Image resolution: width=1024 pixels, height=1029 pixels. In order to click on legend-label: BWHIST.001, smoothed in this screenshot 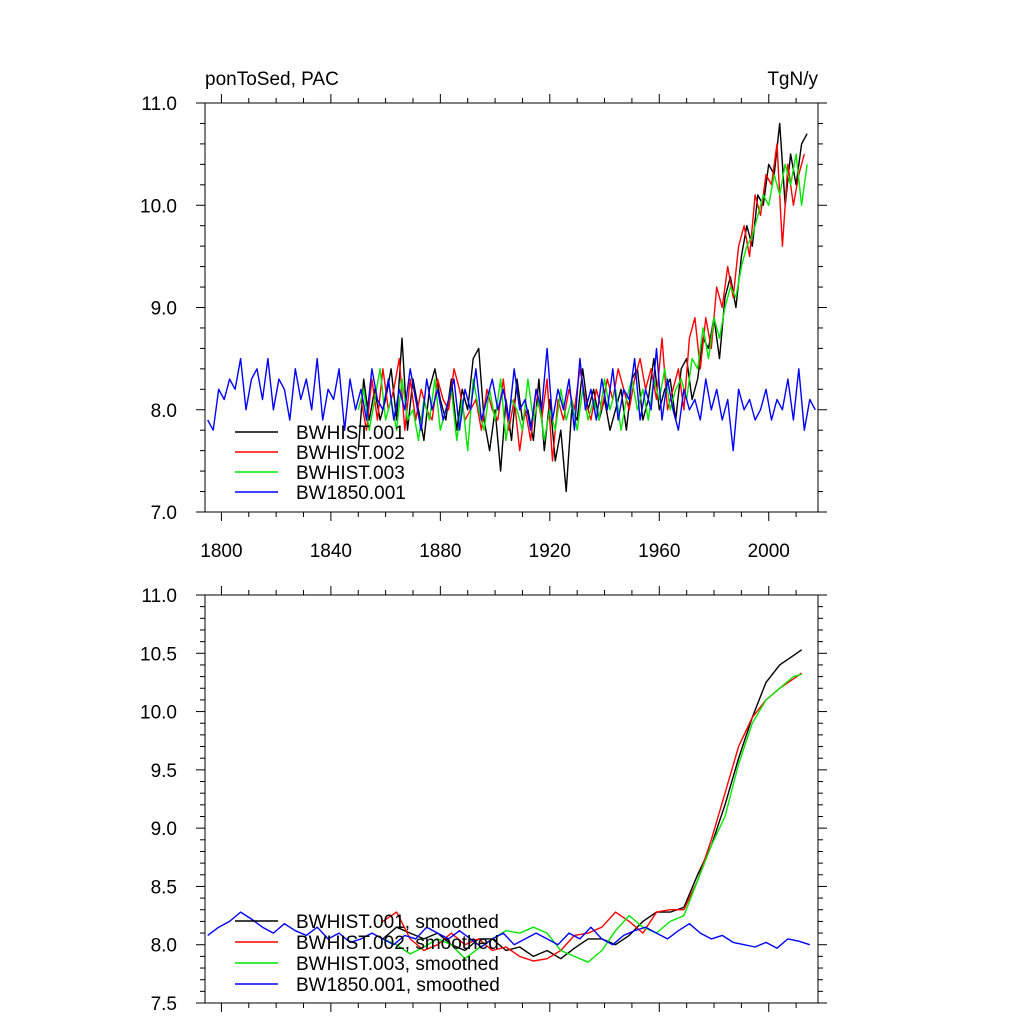, I will do `click(397, 922)`.